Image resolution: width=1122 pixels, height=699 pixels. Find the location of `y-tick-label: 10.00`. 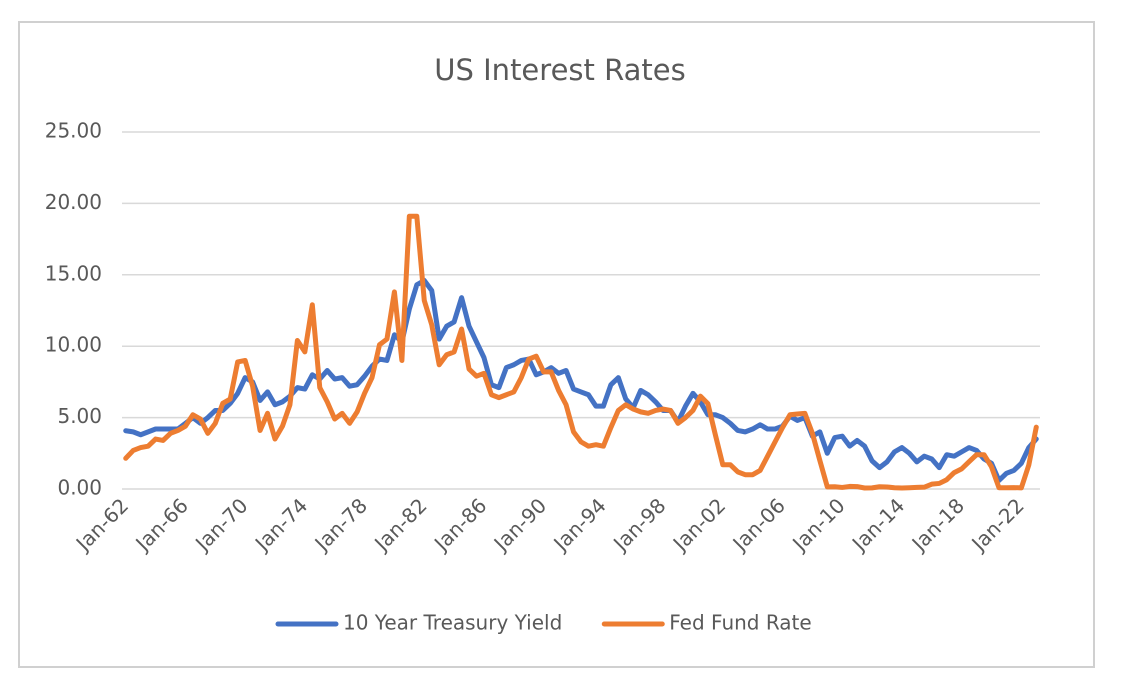

y-tick-label: 10.00 is located at coordinates (73, 345).